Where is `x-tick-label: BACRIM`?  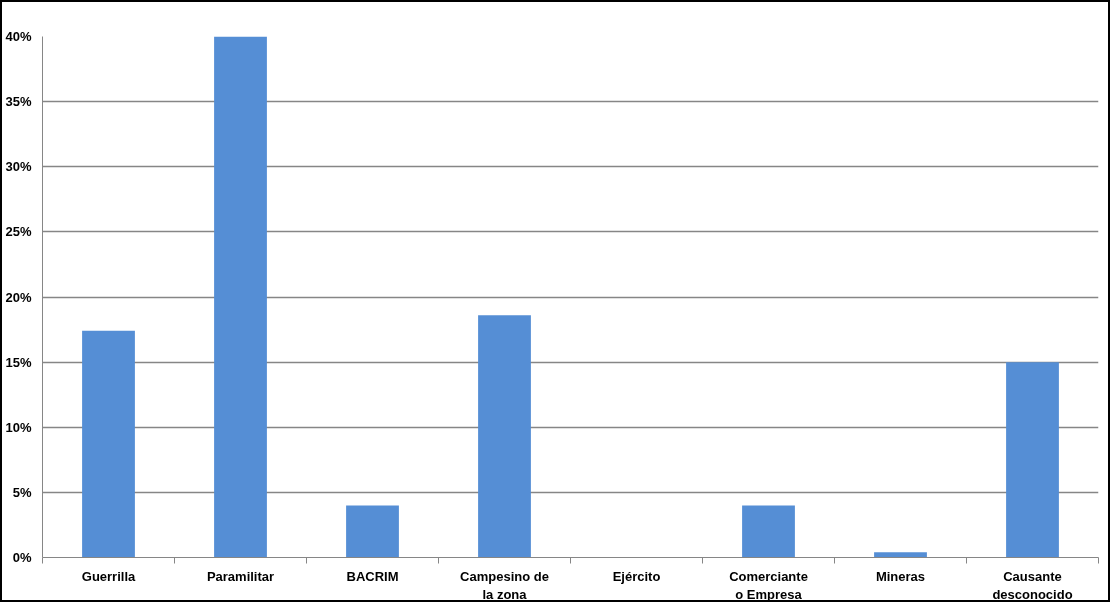 x-tick-label: BACRIM is located at coordinates (372, 576).